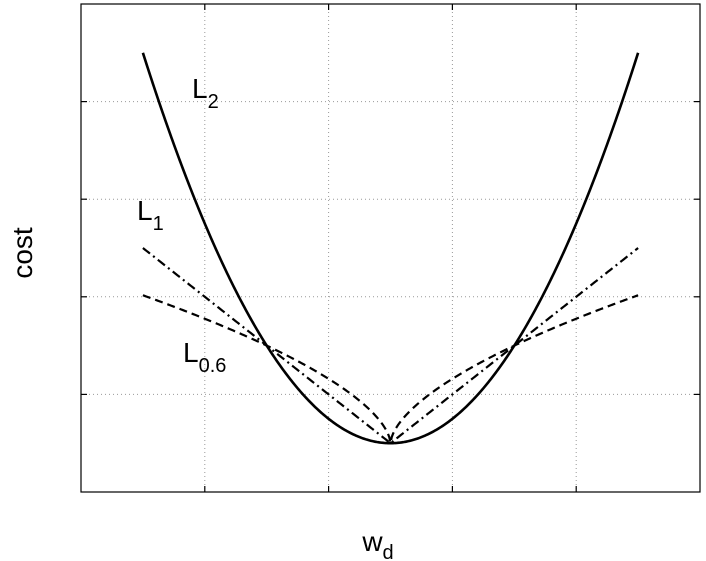 This screenshot has width=706, height=561. What do you see at coordinates (191, 352) in the screenshot?
I see `series-label-0-6-main: L` at bounding box center [191, 352].